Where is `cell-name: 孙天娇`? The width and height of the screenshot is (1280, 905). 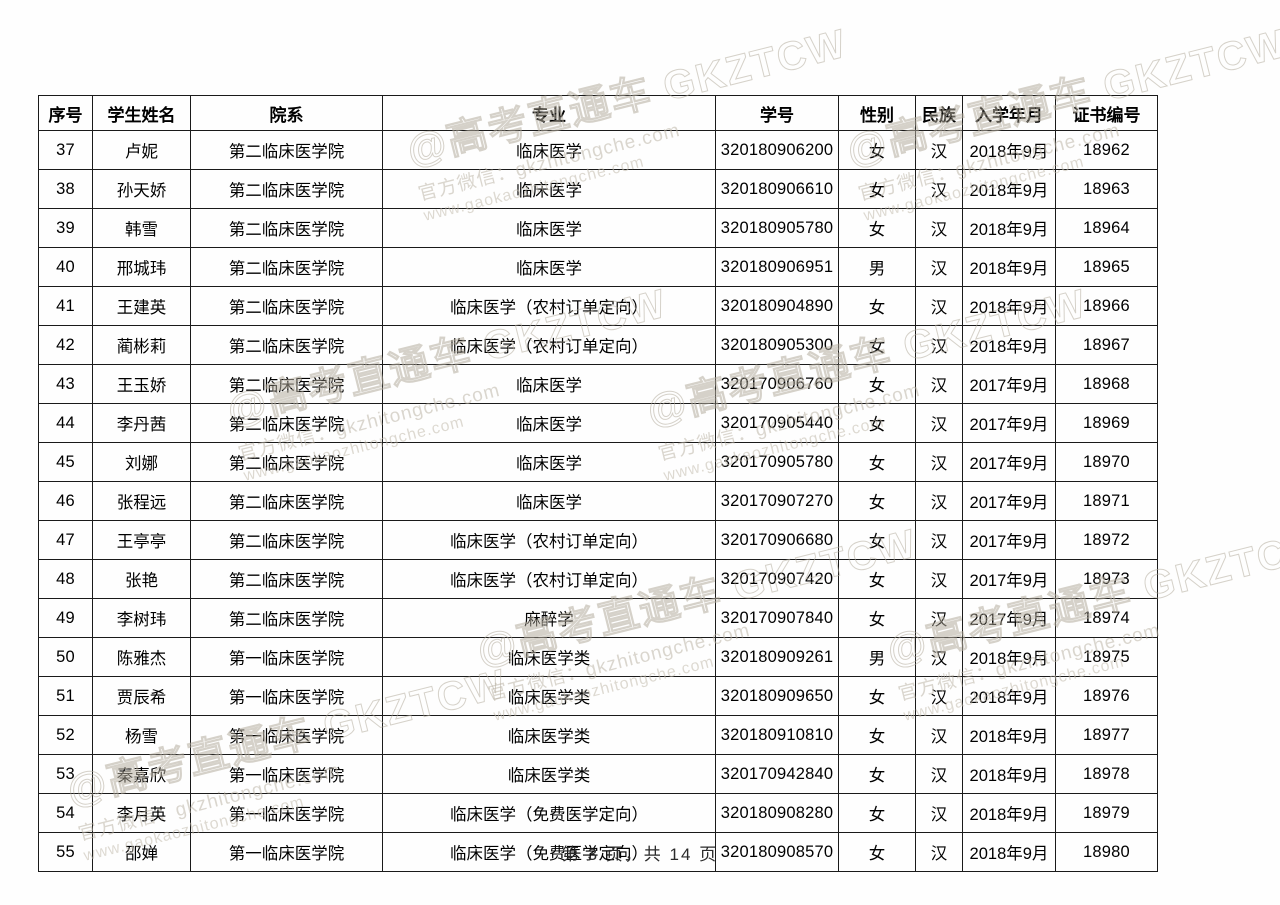 cell-name: 孙天娇 is located at coordinates (141, 189).